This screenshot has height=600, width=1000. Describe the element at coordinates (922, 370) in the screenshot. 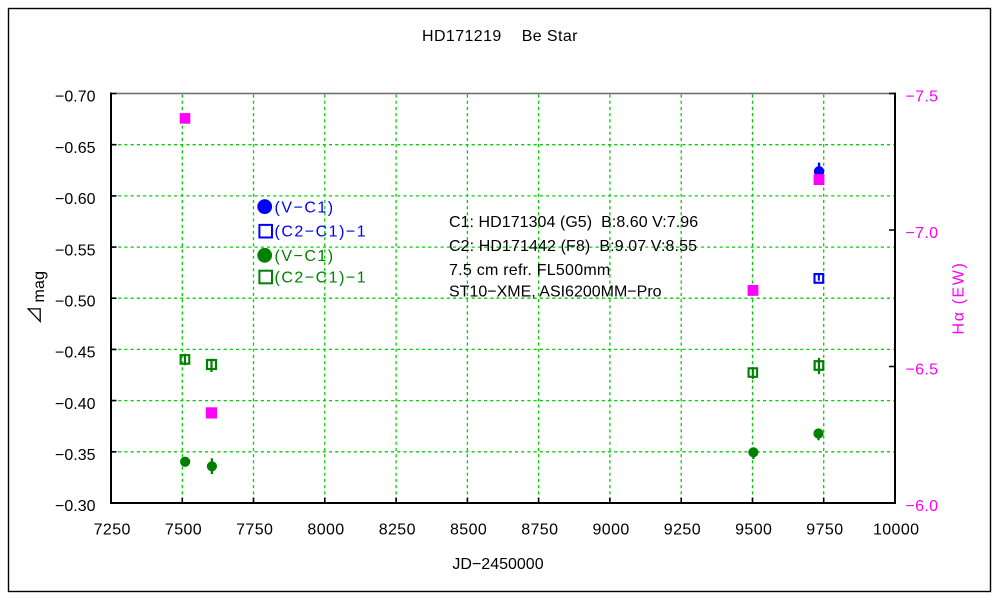

I see `svg-text: −6.5` at that location.